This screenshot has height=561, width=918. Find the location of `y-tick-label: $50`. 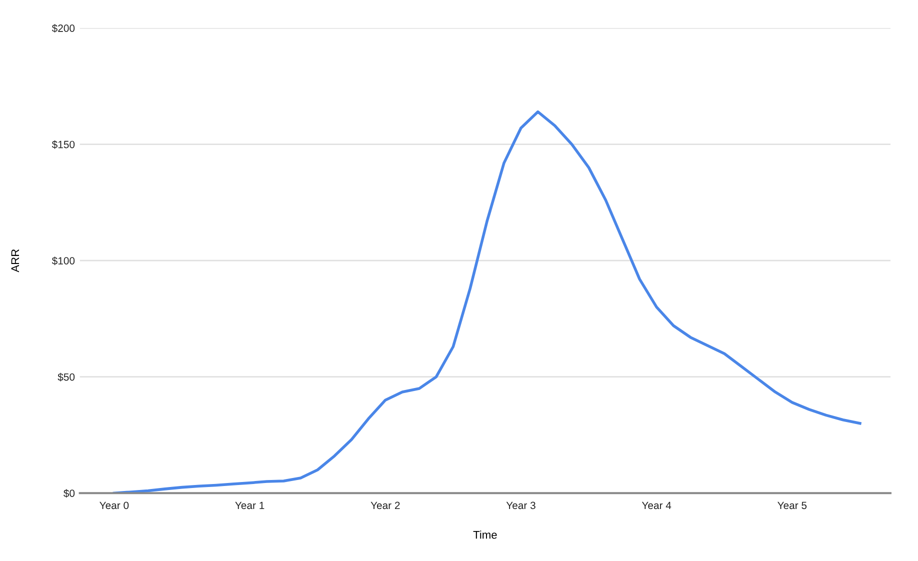

y-tick-label: $50 is located at coordinates (66, 377).